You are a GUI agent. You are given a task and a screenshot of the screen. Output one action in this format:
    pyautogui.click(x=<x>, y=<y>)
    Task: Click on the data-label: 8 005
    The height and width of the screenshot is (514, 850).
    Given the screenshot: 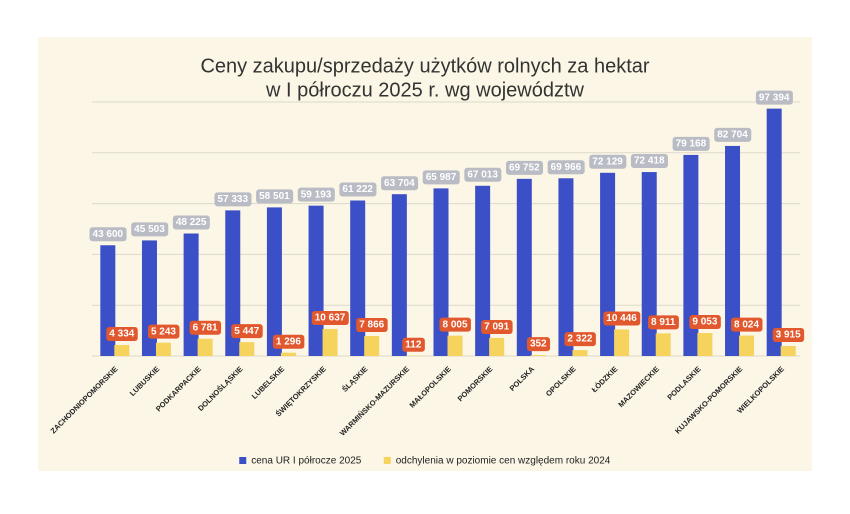 What is the action you would take?
    pyautogui.click(x=454, y=325)
    